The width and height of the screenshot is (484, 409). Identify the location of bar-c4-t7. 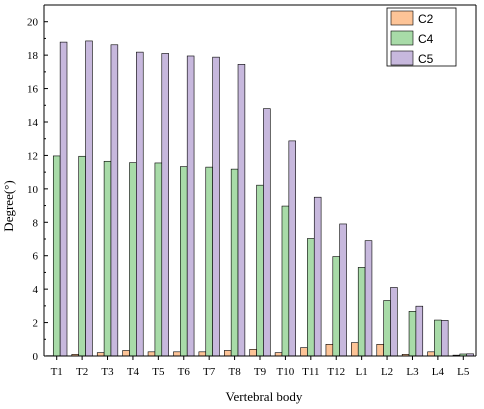
(209, 261).